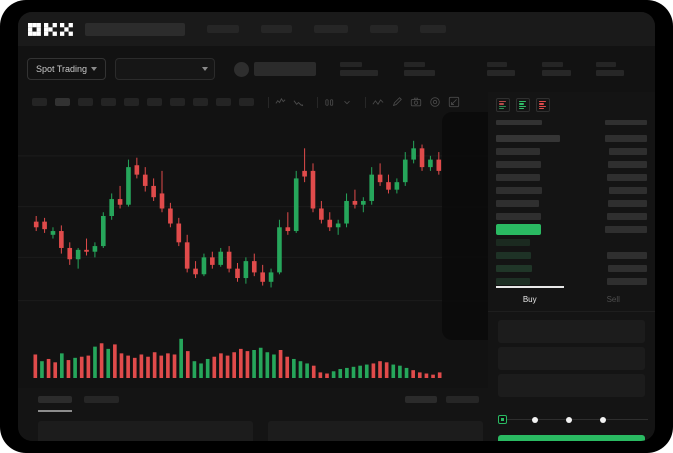  Describe the element at coordinates (557, 69) in the screenshot. I see `stat-24h-low` at that location.